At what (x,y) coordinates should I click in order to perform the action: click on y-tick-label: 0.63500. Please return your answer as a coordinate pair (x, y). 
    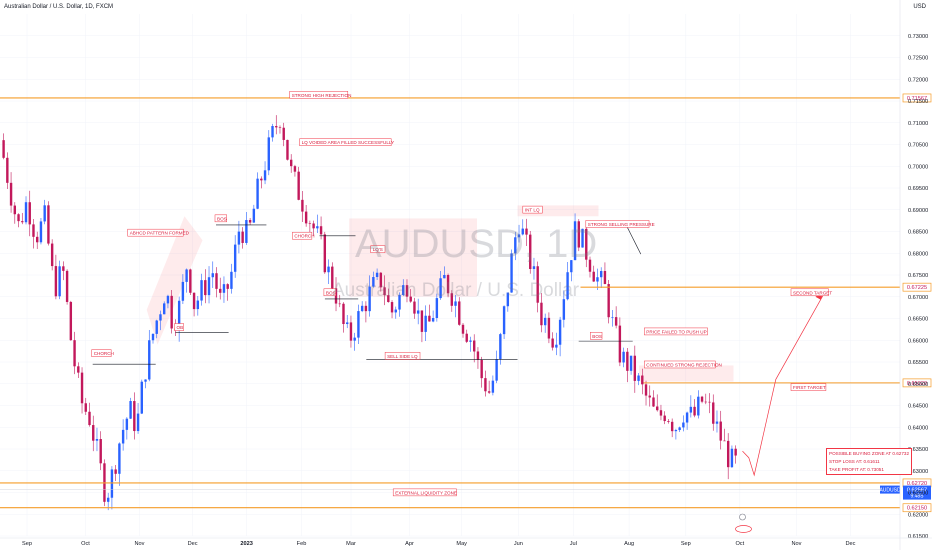
    Looking at the image, I should click on (918, 450).